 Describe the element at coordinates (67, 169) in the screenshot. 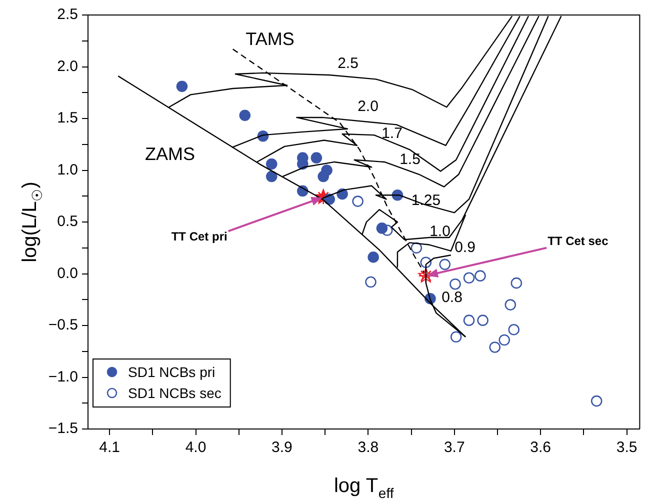

I see `y-tick-label: 1.0` at that location.